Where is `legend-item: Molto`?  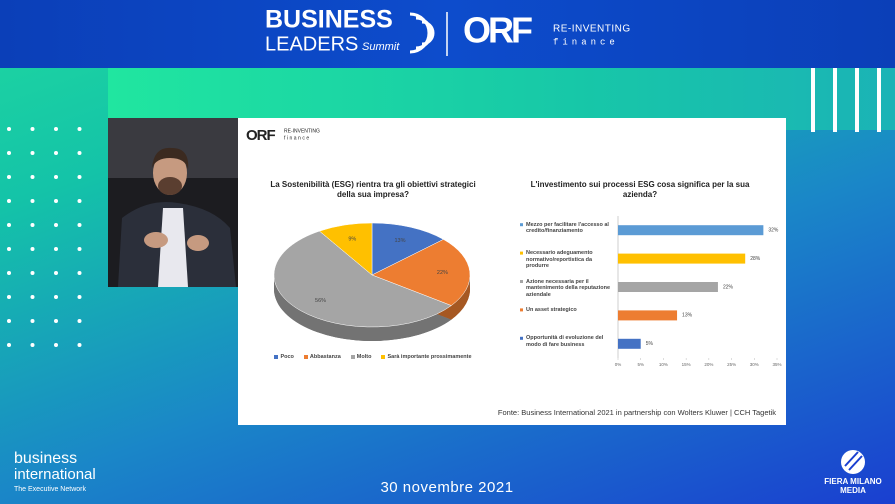
legend-item: Molto is located at coordinates (361, 357).